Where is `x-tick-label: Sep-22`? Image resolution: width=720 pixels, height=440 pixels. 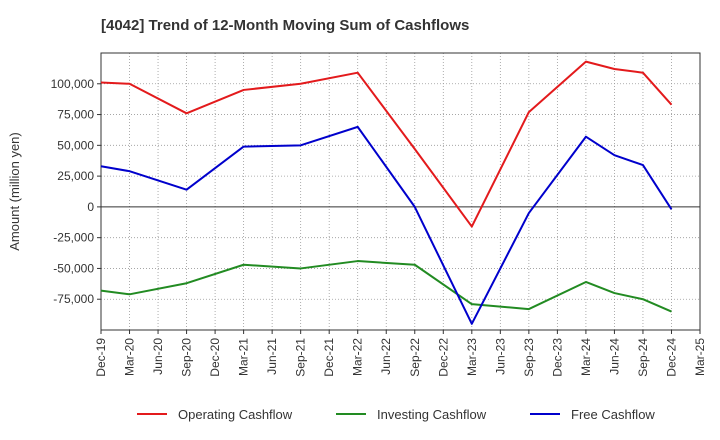 x-tick-label: Sep-22 is located at coordinates (415, 357).